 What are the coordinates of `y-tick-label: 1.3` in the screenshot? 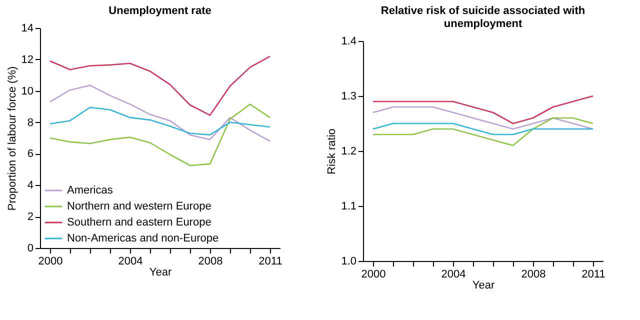 It's located at (348, 96).